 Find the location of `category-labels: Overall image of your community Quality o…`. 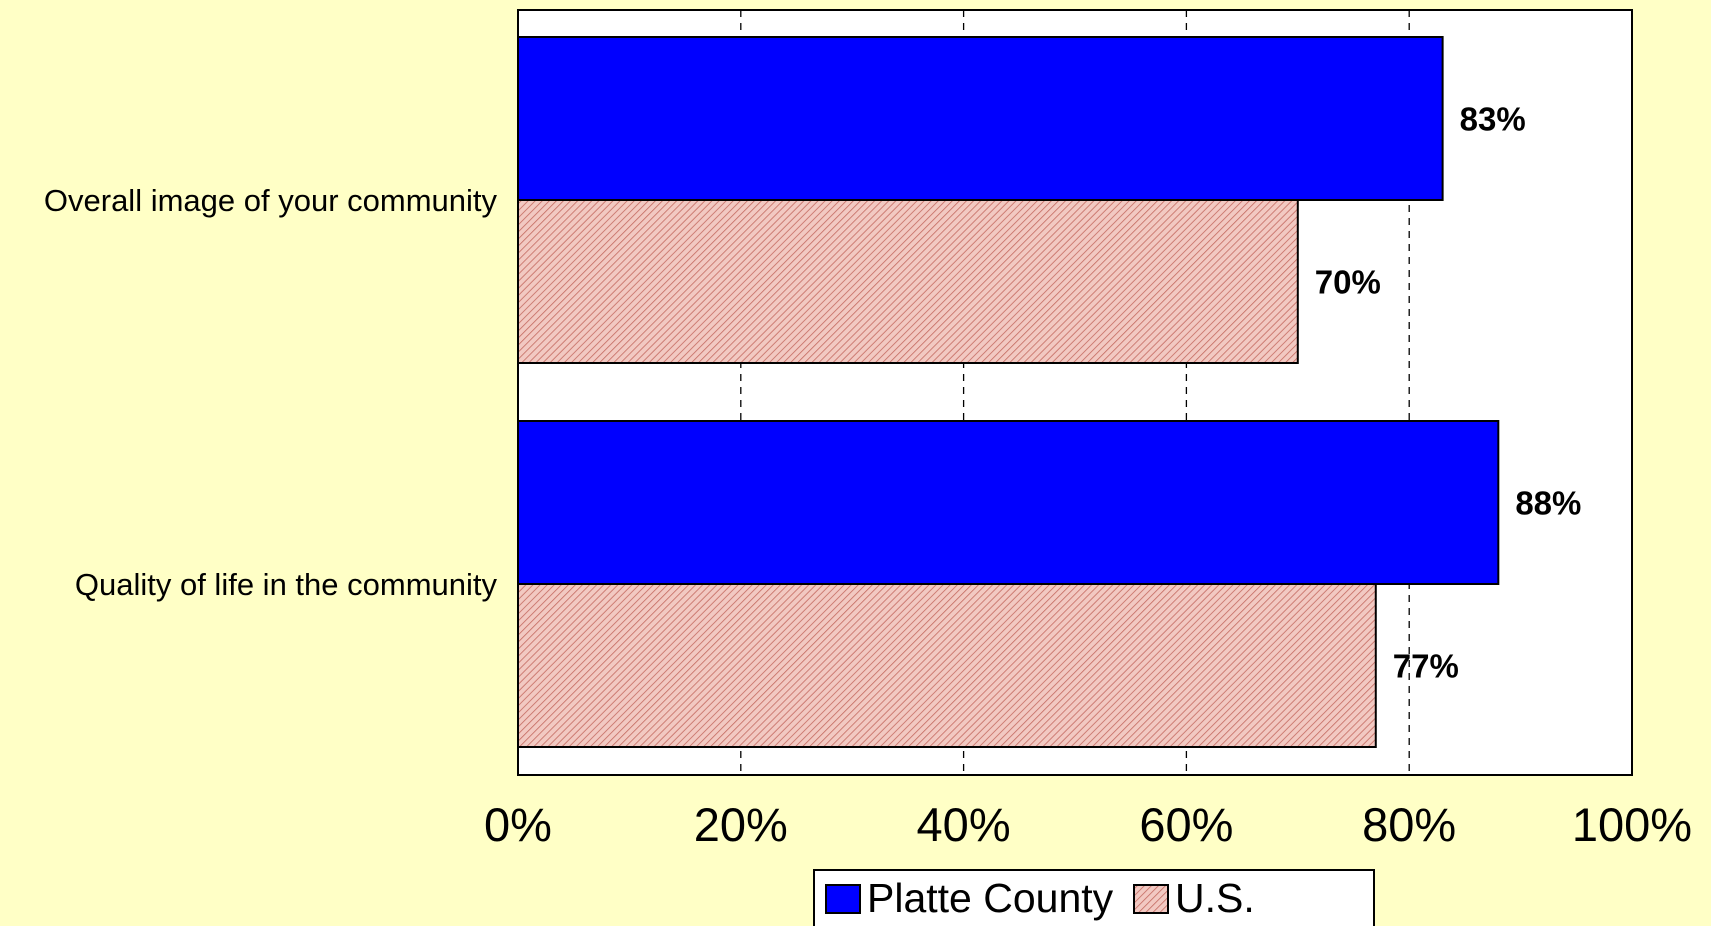

category-labels: Overall image of your community Quality o… is located at coordinates (271, 392).